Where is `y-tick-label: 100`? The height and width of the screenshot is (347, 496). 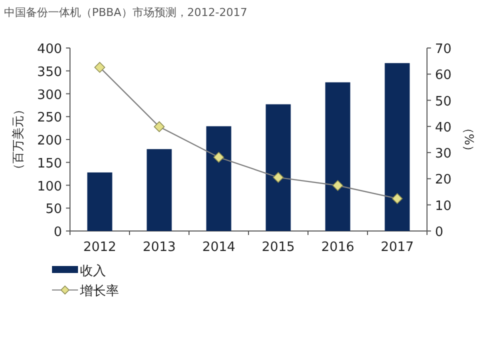 y-tick-label: 100 is located at coordinates (49, 186).